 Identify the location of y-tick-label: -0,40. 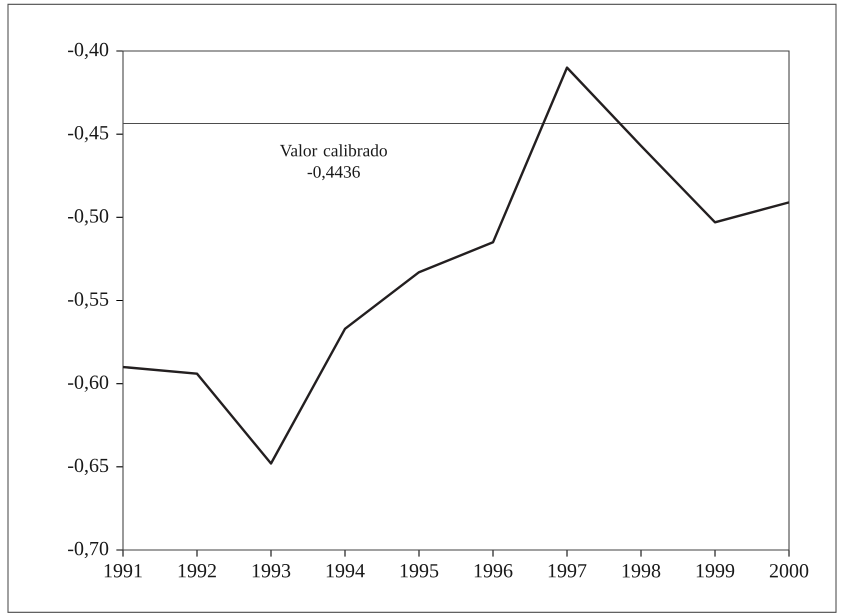
(88, 51).